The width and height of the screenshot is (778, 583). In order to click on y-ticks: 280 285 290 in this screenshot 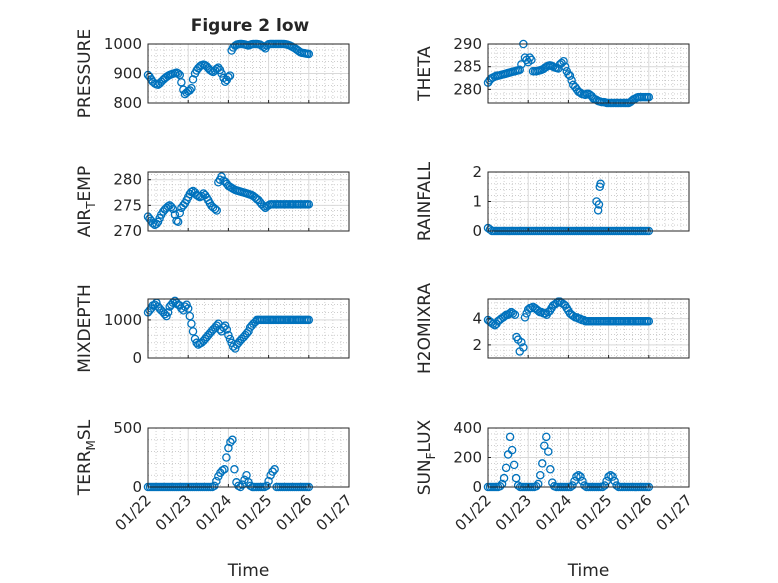, I will do `click(472, 66)`.